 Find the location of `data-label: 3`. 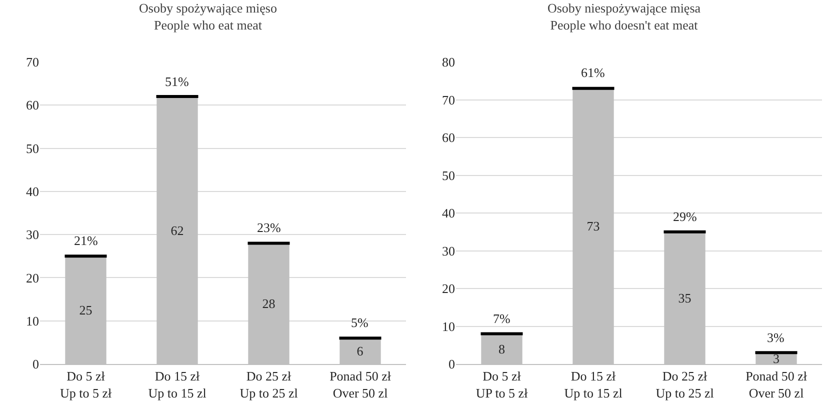

data-label: 3 is located at coordinates (776, 358).